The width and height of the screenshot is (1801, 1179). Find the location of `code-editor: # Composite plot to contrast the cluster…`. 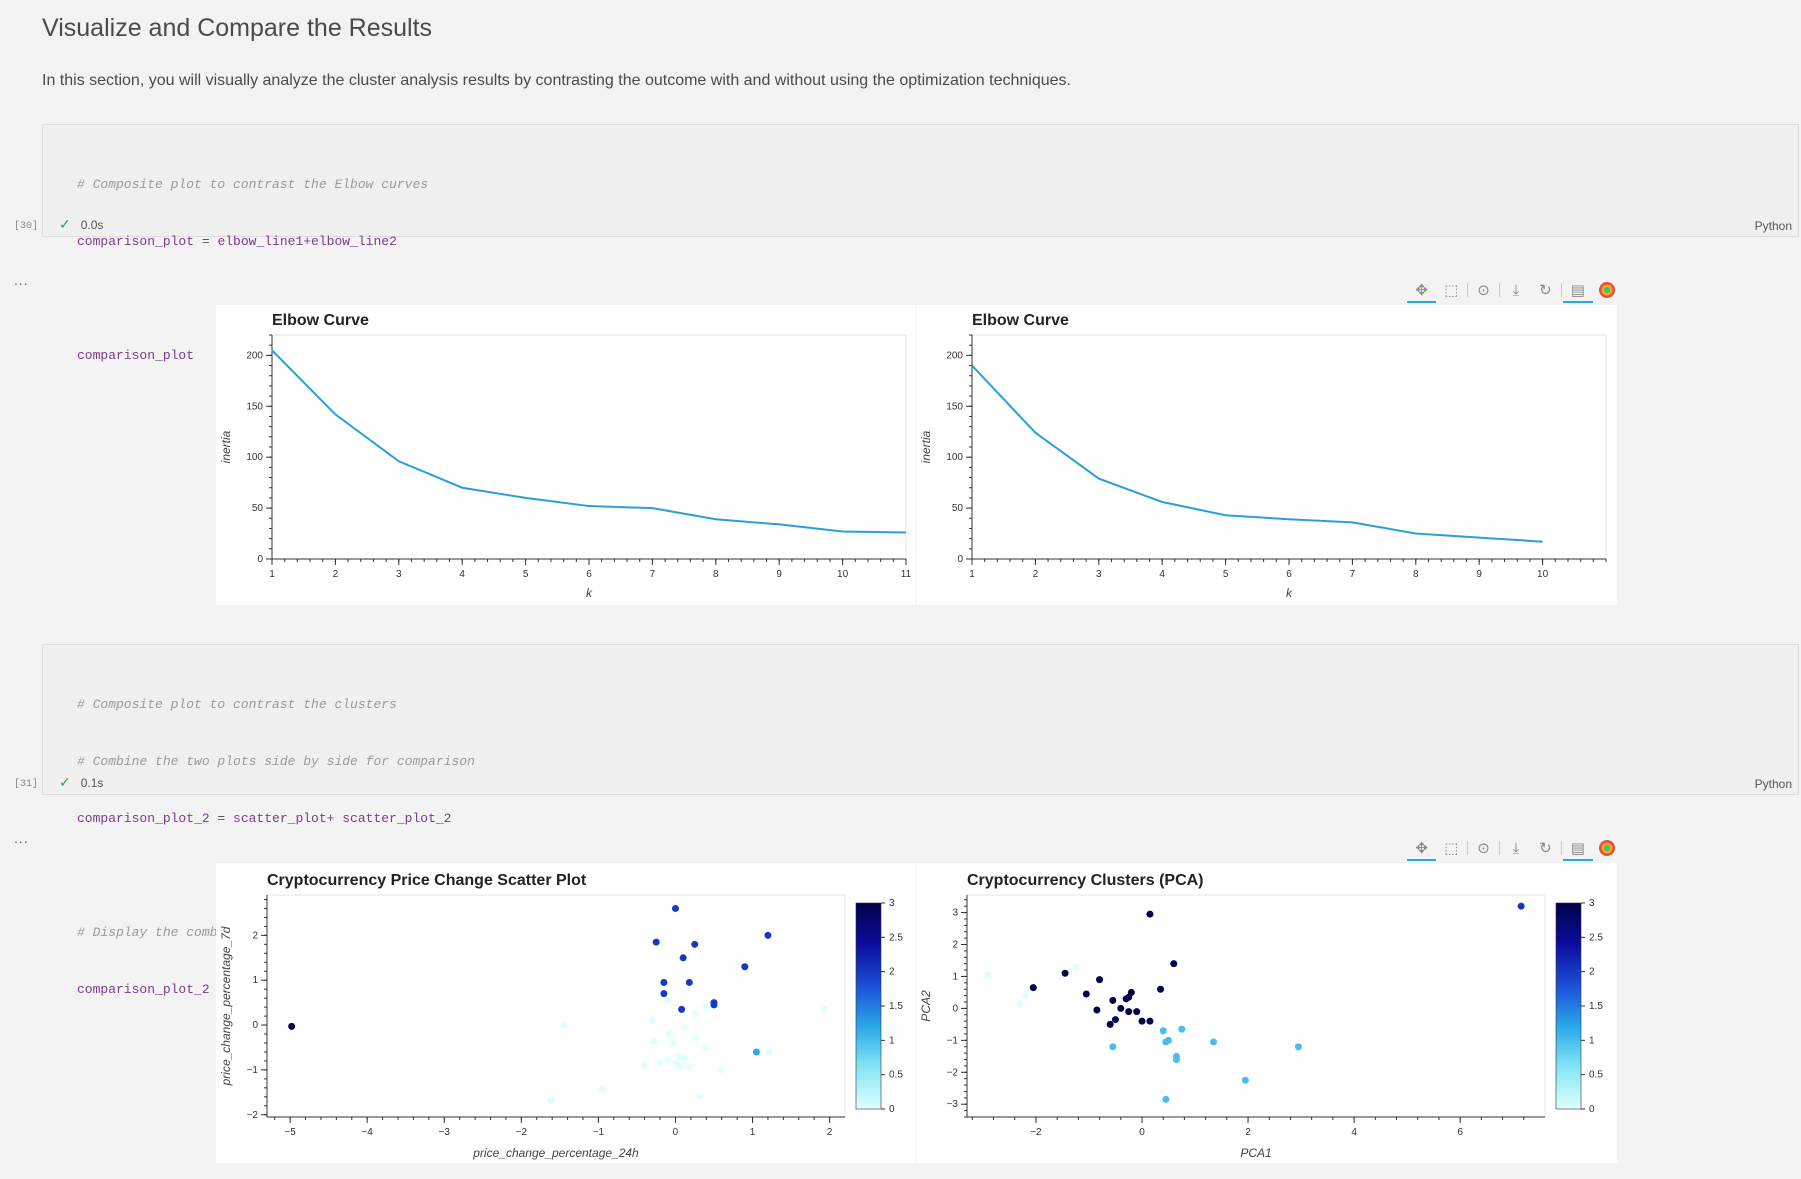

code-editor: # Composite plot to contrast the cluster… is located at coordinates (276, 847).